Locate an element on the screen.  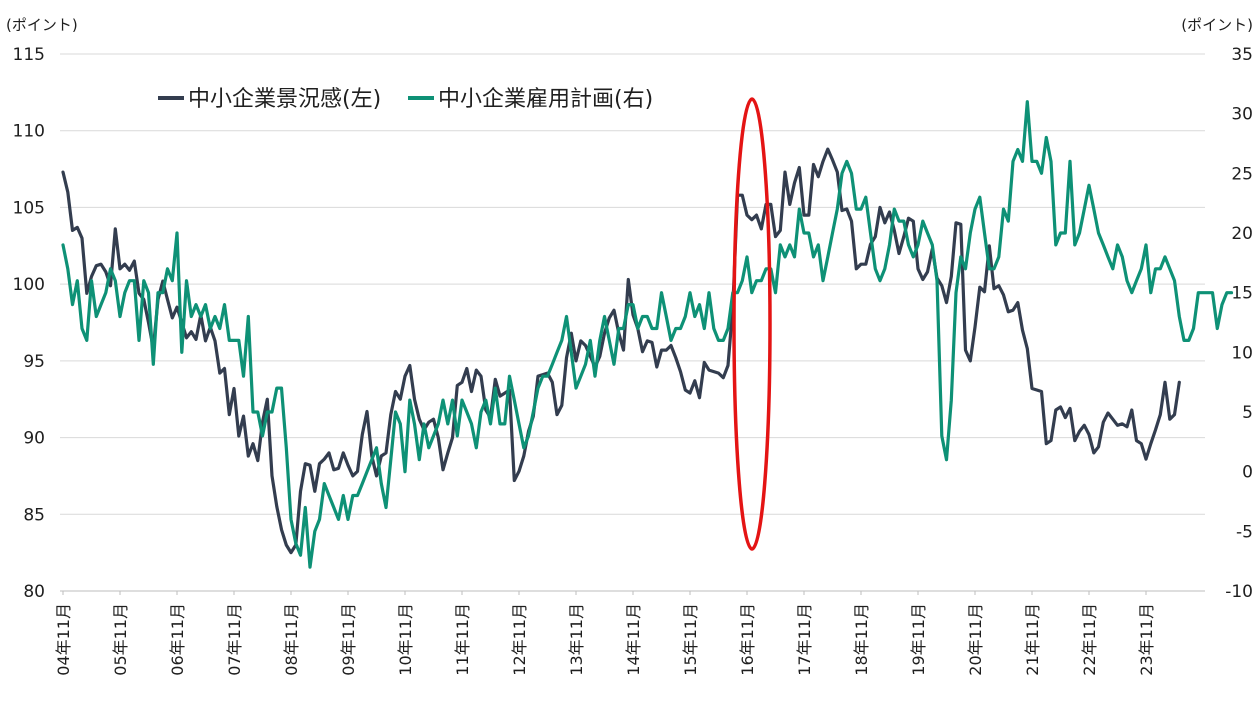
right-tick-label: -5 is located at coordinates (1244, 532).